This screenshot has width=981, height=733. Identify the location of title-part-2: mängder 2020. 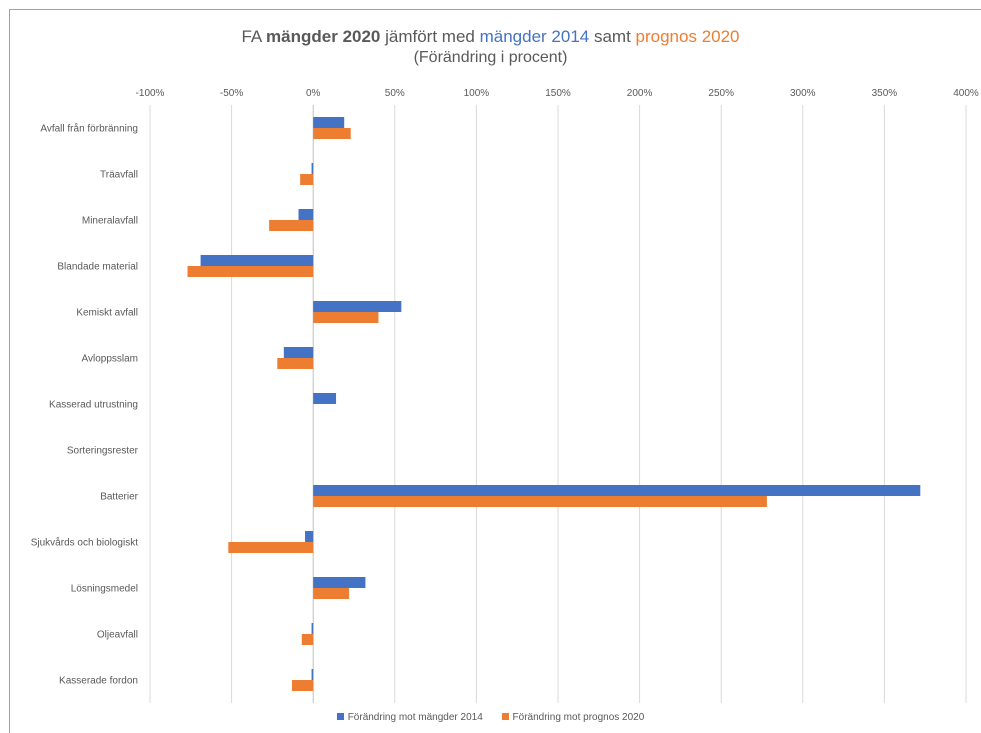
(323, 36).